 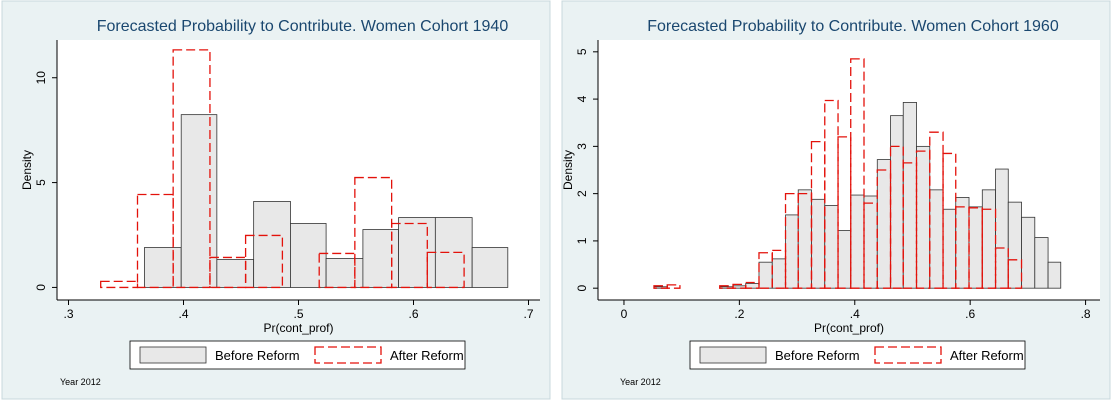 I want to click on y-tick-label: 1, so click(x=582, y=240).